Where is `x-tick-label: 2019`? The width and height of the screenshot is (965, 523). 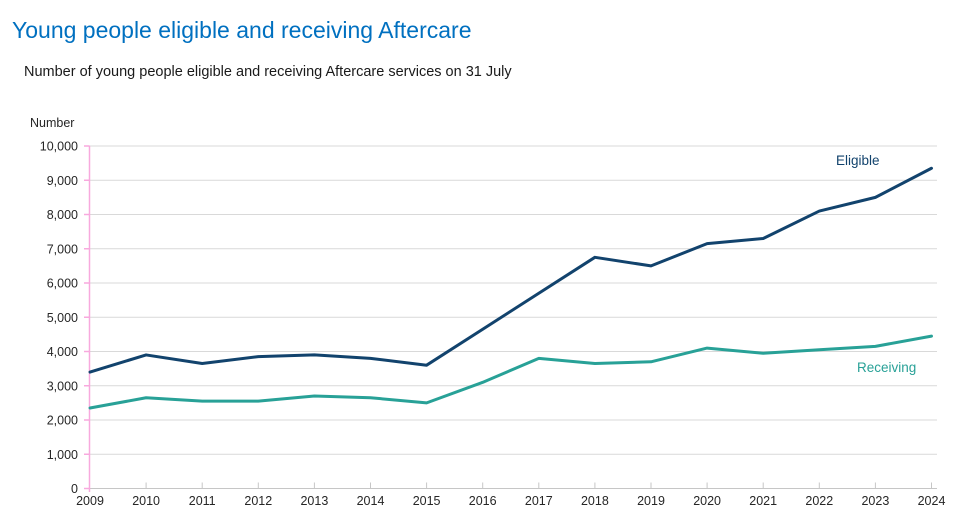 x-tick-label: 2019 is located at coordinates (651, 501).